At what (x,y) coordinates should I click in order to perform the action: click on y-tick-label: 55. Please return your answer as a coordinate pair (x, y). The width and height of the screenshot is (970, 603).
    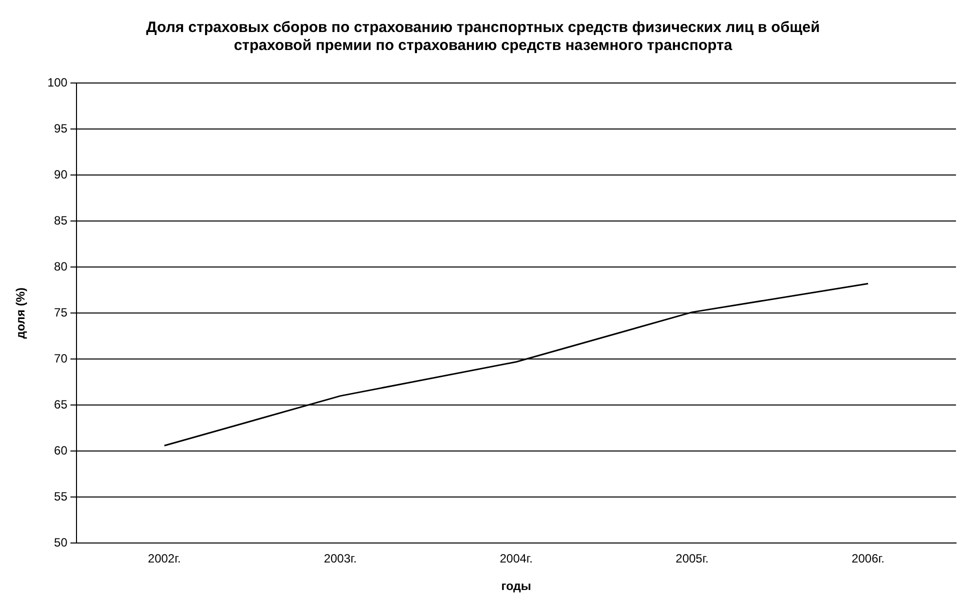
    Looking at the image, I should click on (61, 496).